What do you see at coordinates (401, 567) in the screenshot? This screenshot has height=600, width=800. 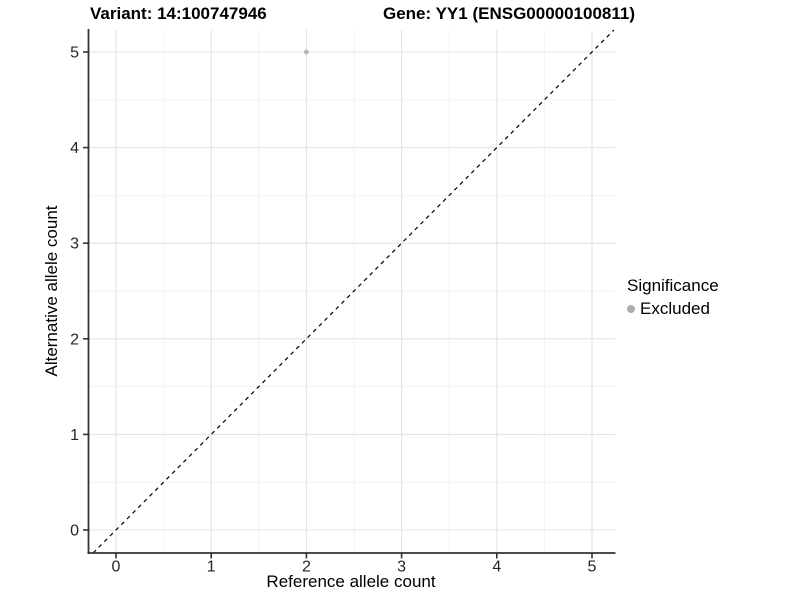 I see `x-tick-label: 3` at bounding box center [401, 567].